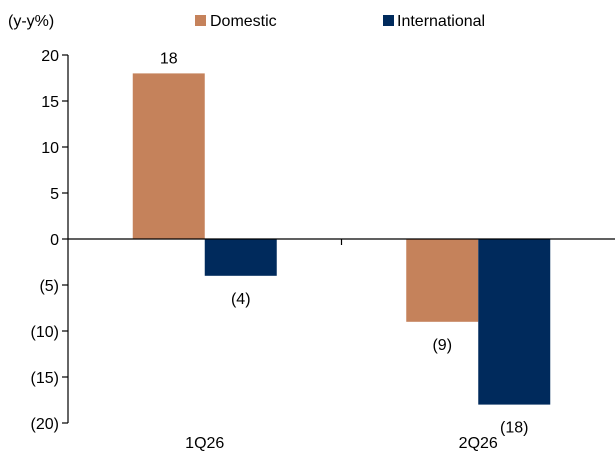 Image resolution: width=615 pixels, height=455 pixels. What do you see at coordinates (54, 194) in the screenshot?
I see `y-tick-label: 5` at bounding box center [54, 194].